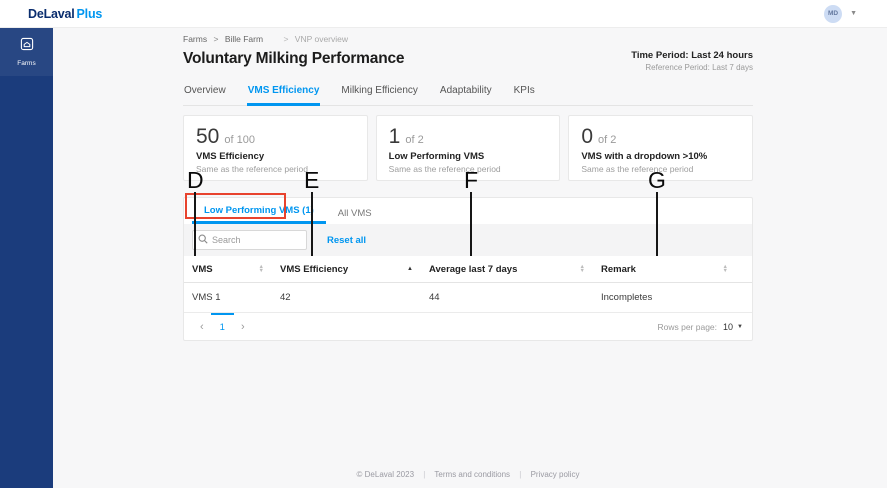  I want to click on pagination: ‹ 1 › Rows per page: 10 ▼, so click(468, 326).